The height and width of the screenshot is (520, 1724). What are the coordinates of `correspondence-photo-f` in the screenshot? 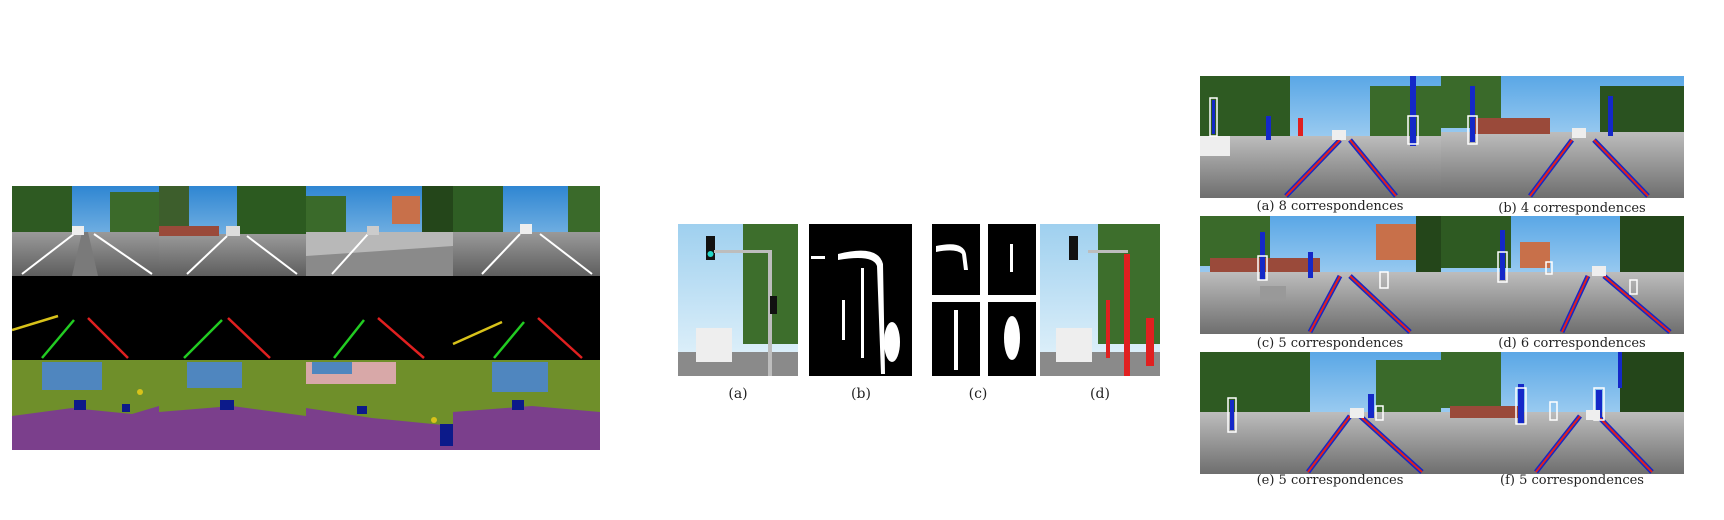 It's located at (1562, 413).